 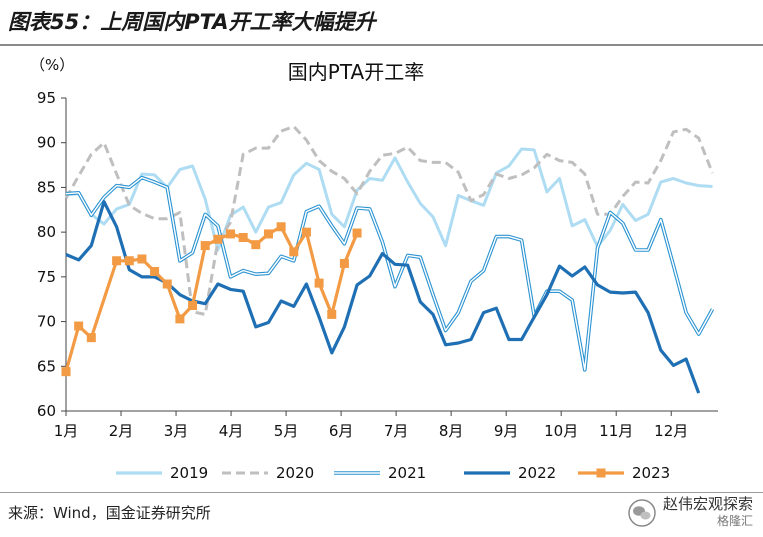 What do you see at coordinates (121, 431) in the screenshot?
I see `x-tick-label: 2月` at bounding box center [121, 431].